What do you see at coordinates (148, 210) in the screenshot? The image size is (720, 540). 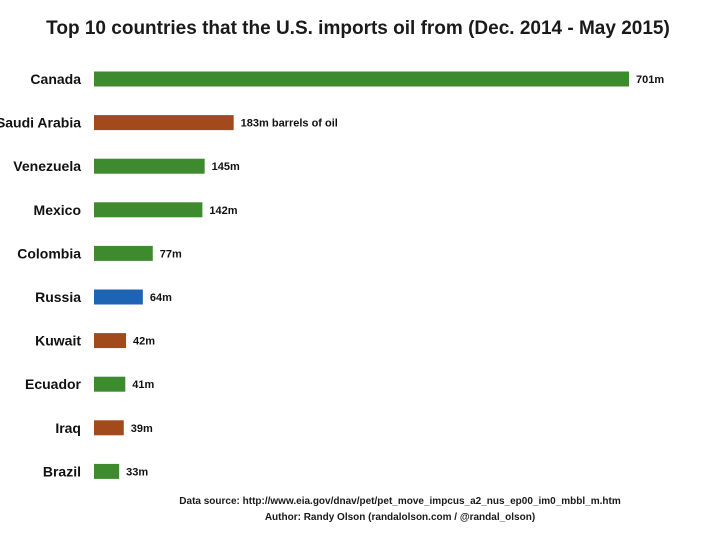 I see `bar-mexico` at bounding box center [148, 210].